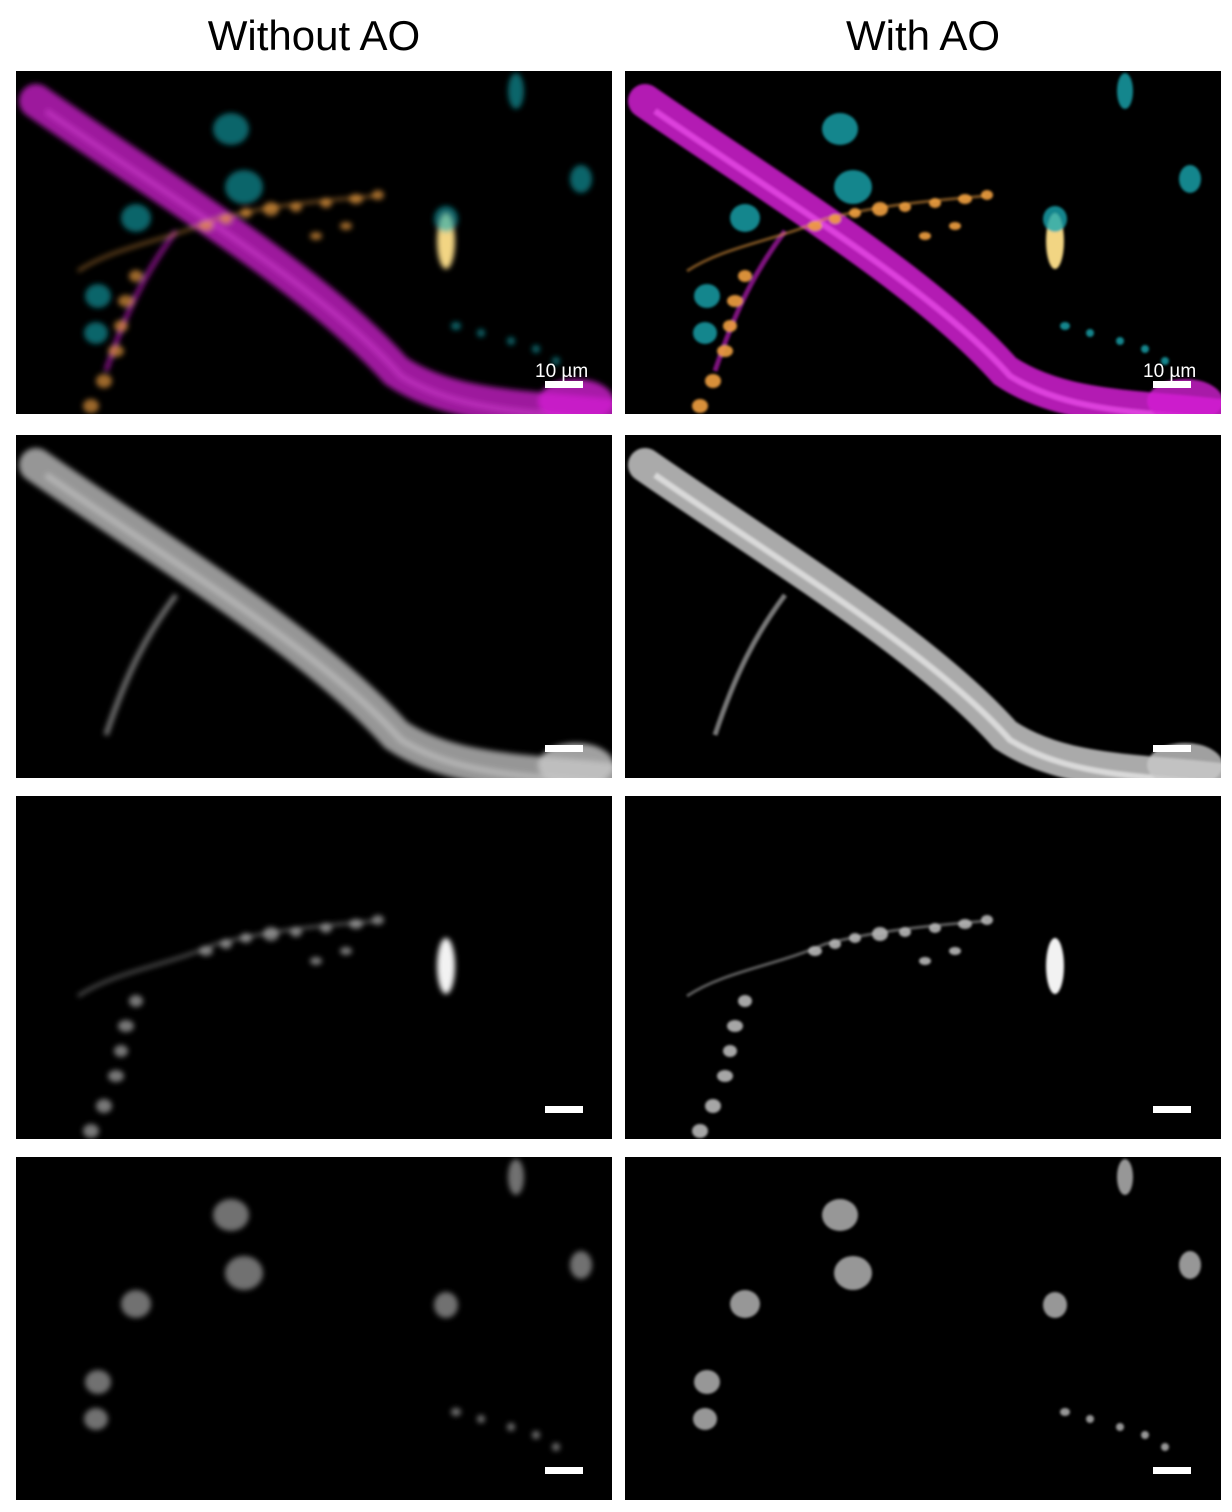 The image size is (1232, 1512). Describe the element at coordinates (923, 35) in the screenshot. I see `column-title-with-ao: With AO` at that location.